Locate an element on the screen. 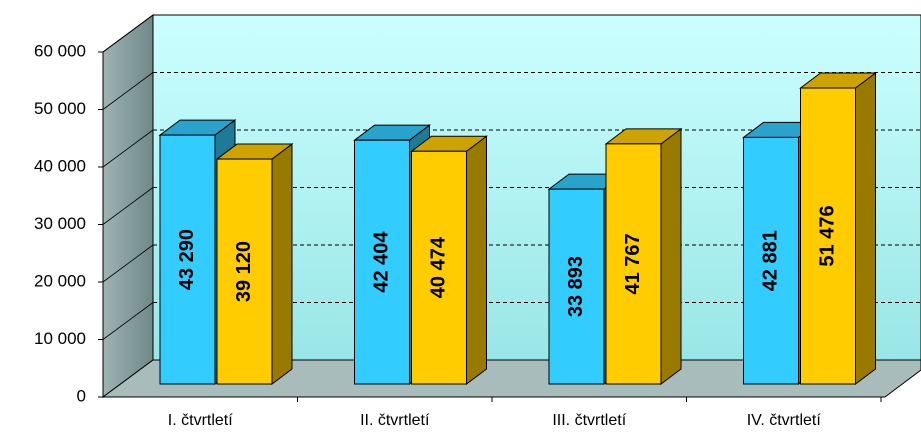 The width and height of the screenshot is (921, 432). data-label: 33 893 is located at coordinates (576, 286).